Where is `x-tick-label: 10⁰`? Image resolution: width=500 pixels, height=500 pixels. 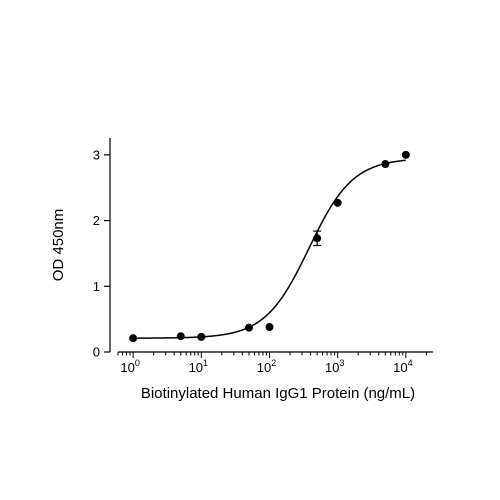
x-tick-label: 10⁰ is located at coordinates (129, 366).